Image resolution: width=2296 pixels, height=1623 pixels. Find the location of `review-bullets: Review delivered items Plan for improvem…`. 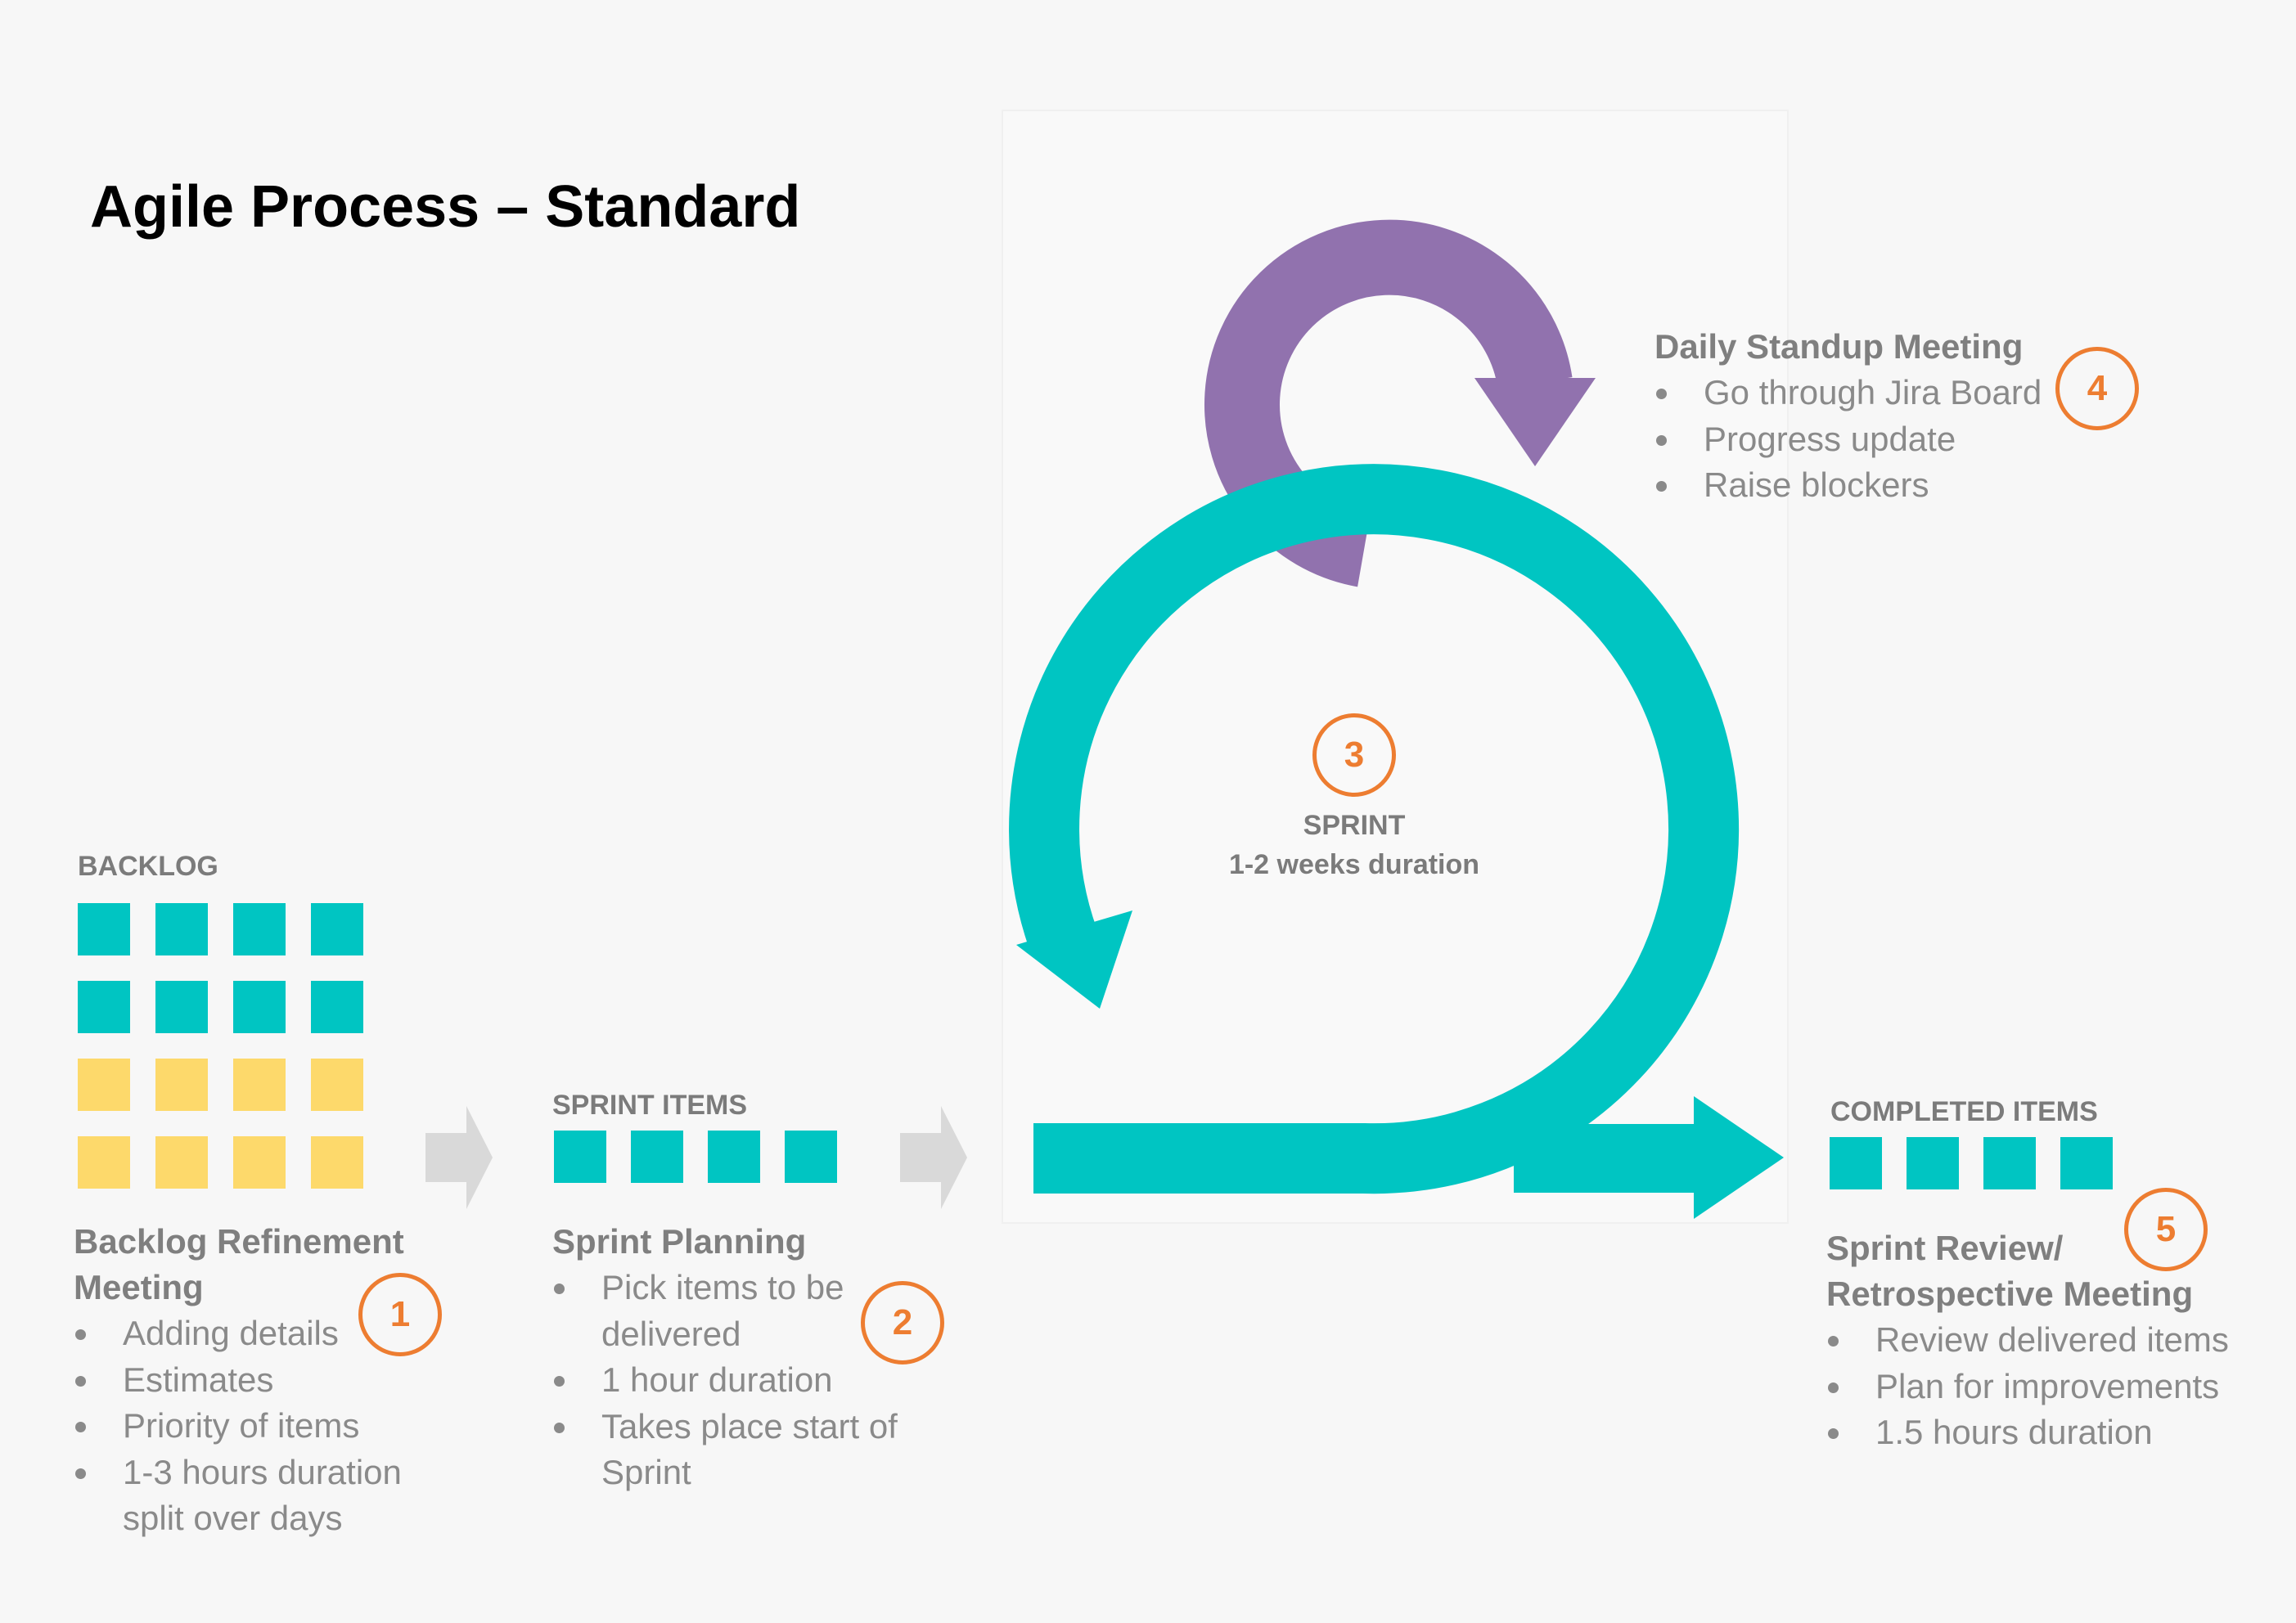

review-bullets: Review delivered items Plan for improvem… is located at coordinates (2027, 1386).